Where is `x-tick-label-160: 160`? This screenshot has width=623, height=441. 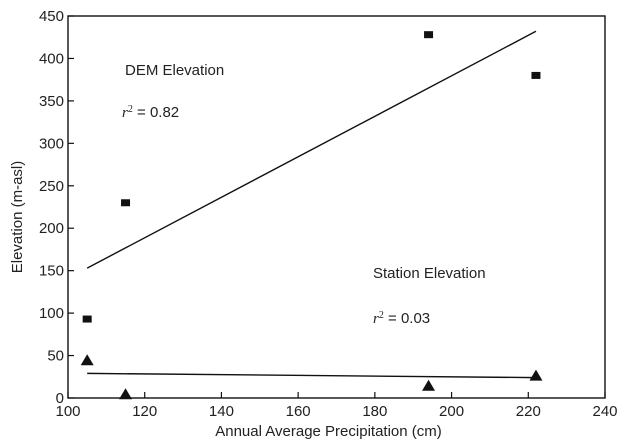
x-tick-label-160: 160 is located at coordinates (298, 411).